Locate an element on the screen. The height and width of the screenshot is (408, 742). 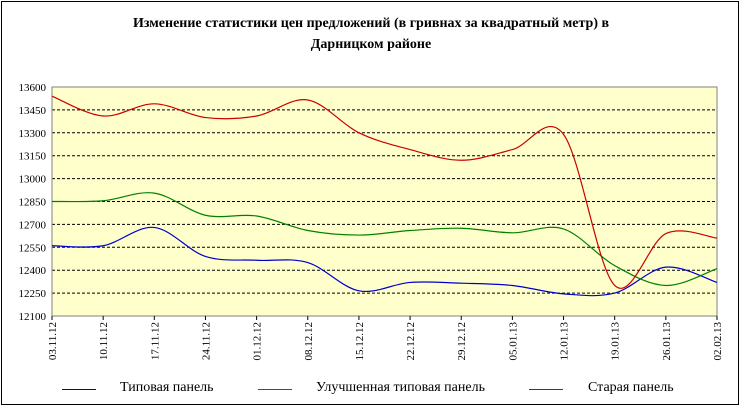
x-tick-label: 29.12.12 is located at coordinates (462, 341).